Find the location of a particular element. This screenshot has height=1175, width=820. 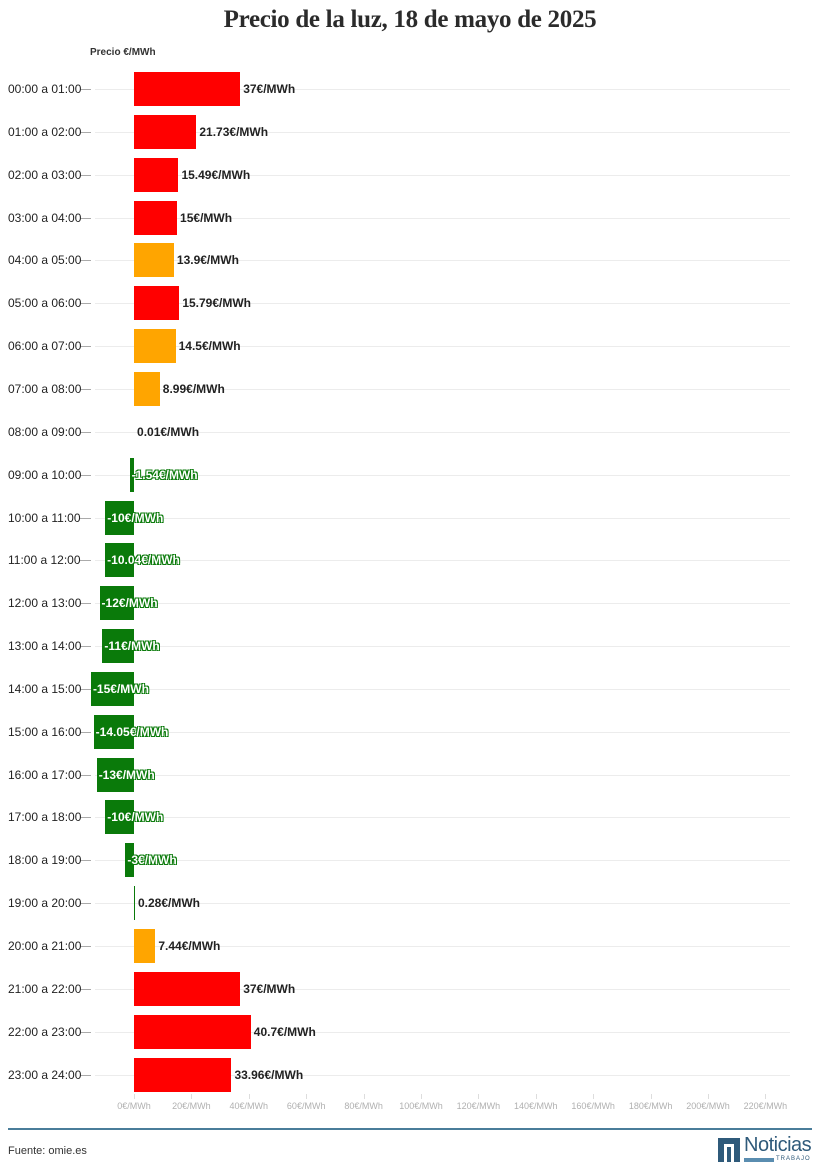

chart-row: 12:00 a 13:00 -12€/MWh is located at coordinates (410, 603).